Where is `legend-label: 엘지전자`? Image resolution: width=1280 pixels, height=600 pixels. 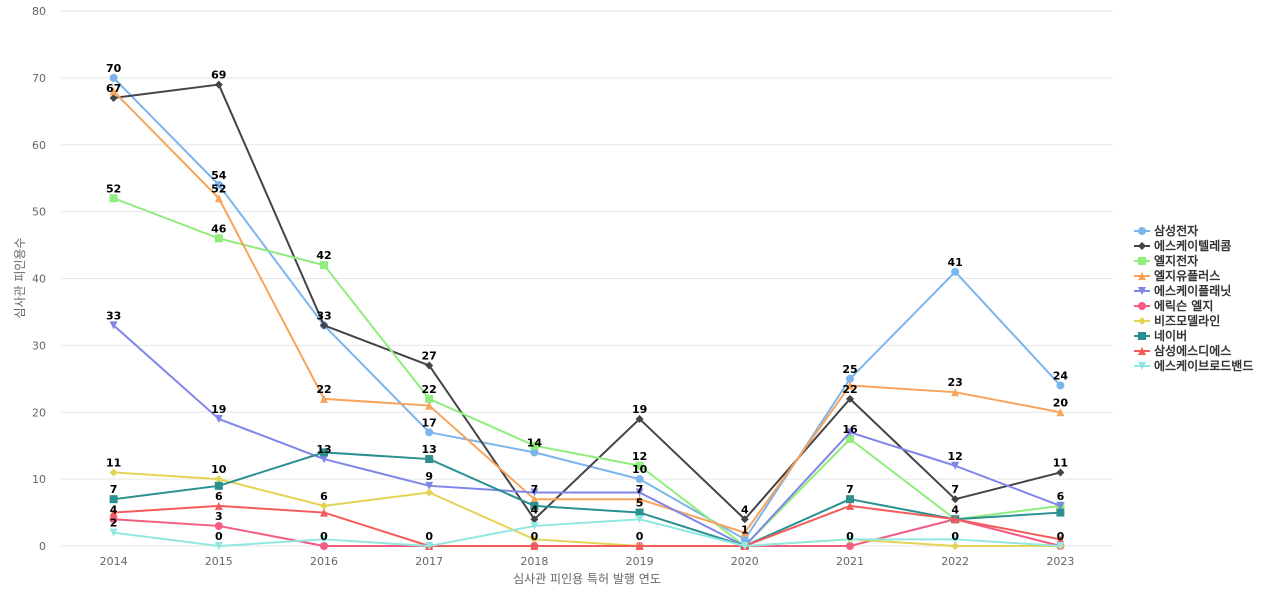
legend-label: 엘지전자 is located at coordinates (1176, 260).